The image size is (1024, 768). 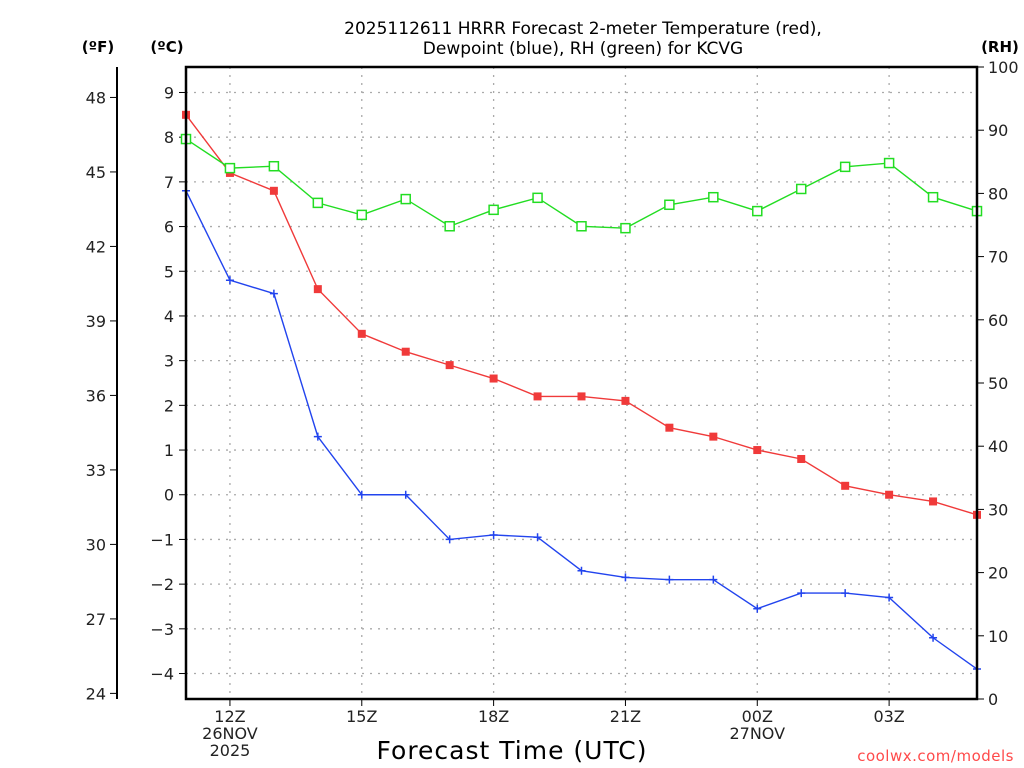 I want to click on celsius-tick-label: 1, so click(x=169, y=450).